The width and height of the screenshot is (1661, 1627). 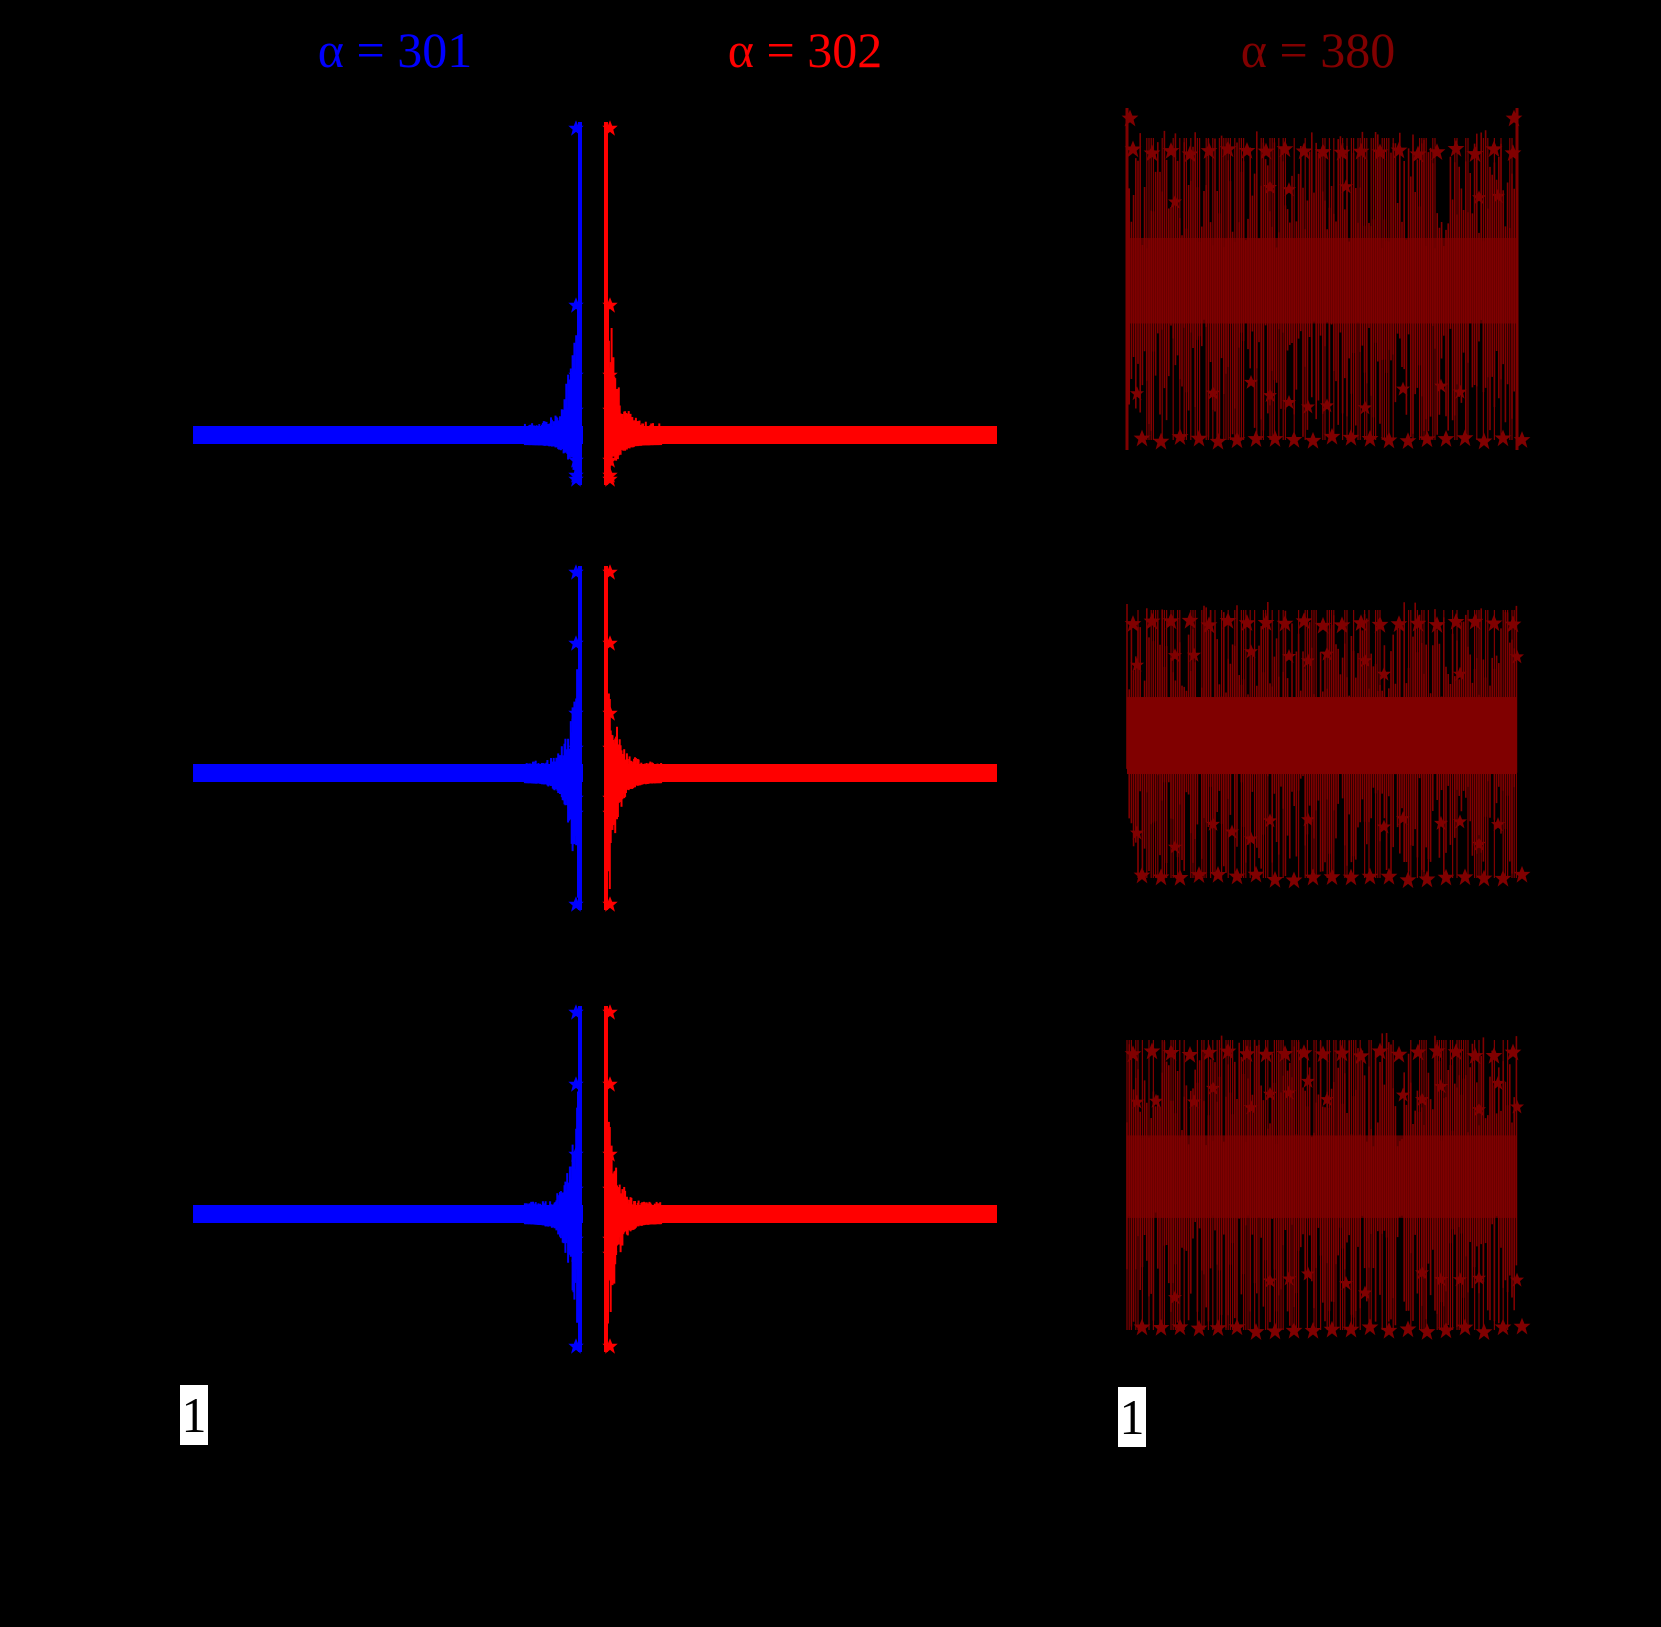 What do you see at coordinates (194, 1415) in the screenshot?
I see `x-tick-label-left: 1` at bounding box center [194, 1415].